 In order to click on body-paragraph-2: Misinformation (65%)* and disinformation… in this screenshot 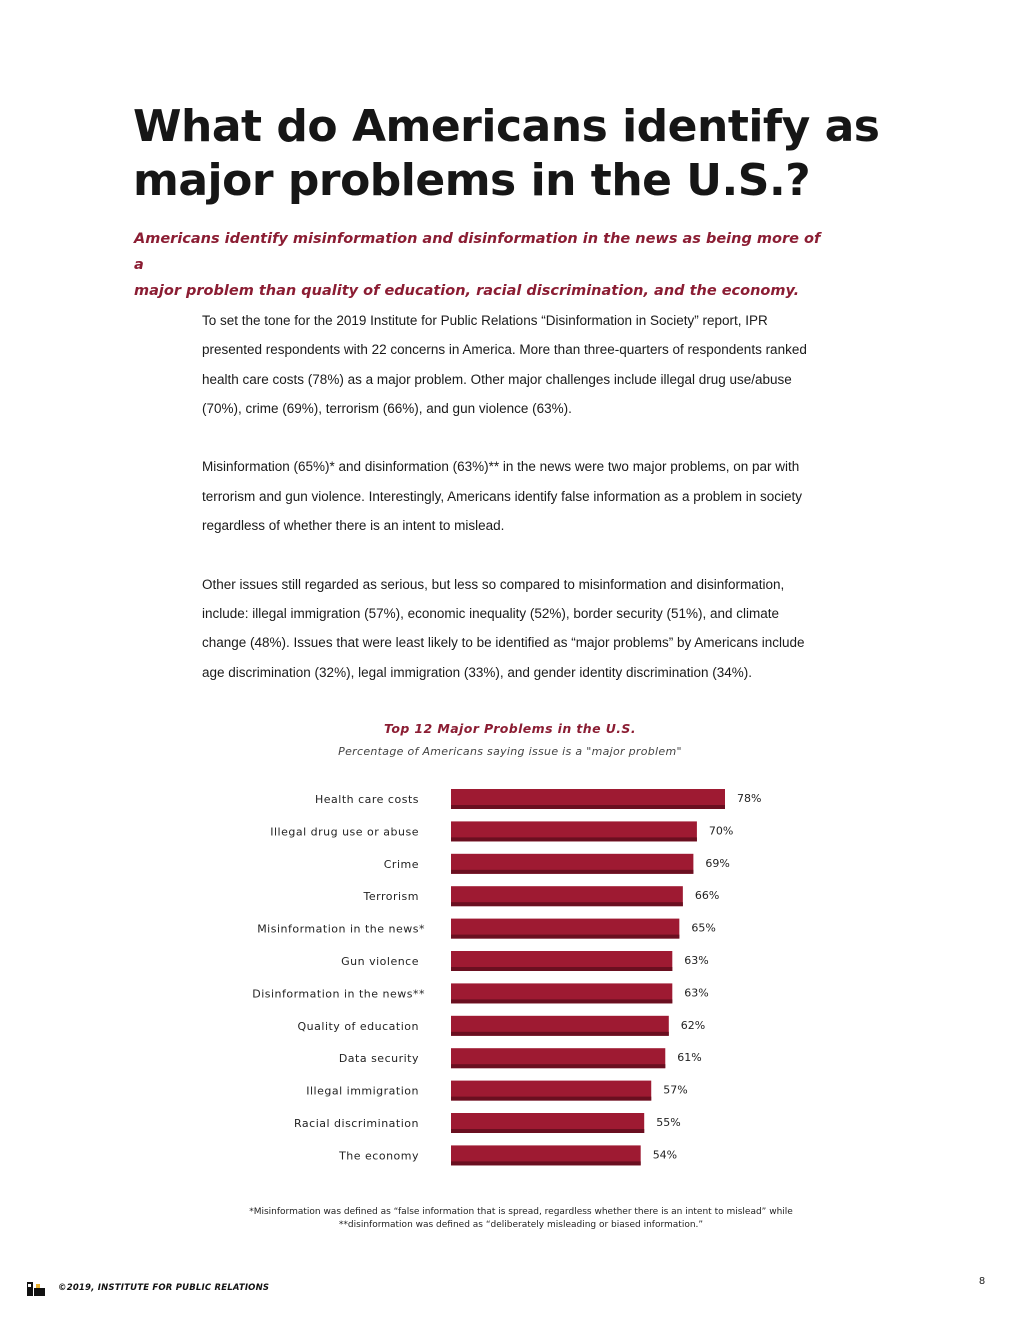, I will do `click(502, 496)`.